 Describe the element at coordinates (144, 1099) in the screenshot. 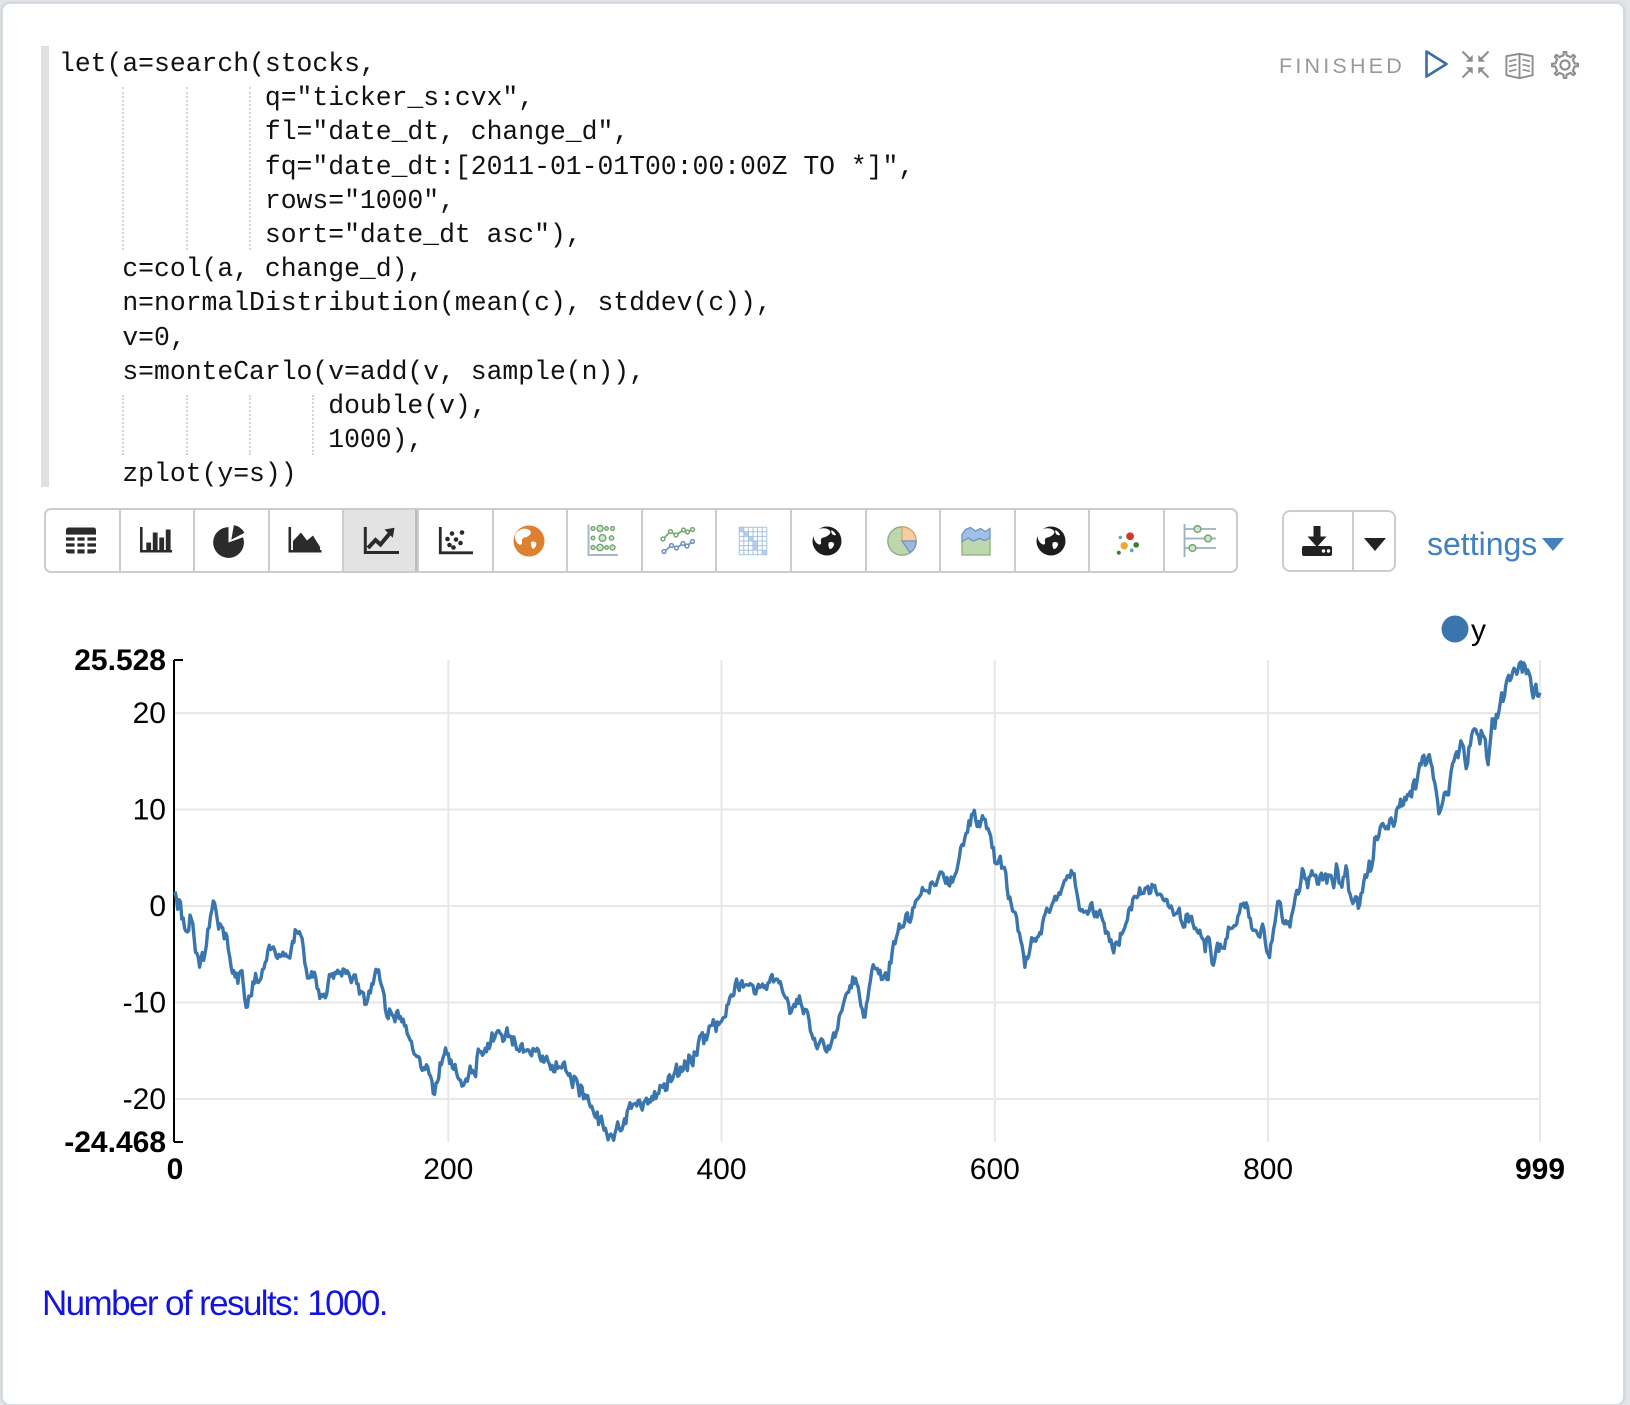

I see `svg-text: -20` at that location.